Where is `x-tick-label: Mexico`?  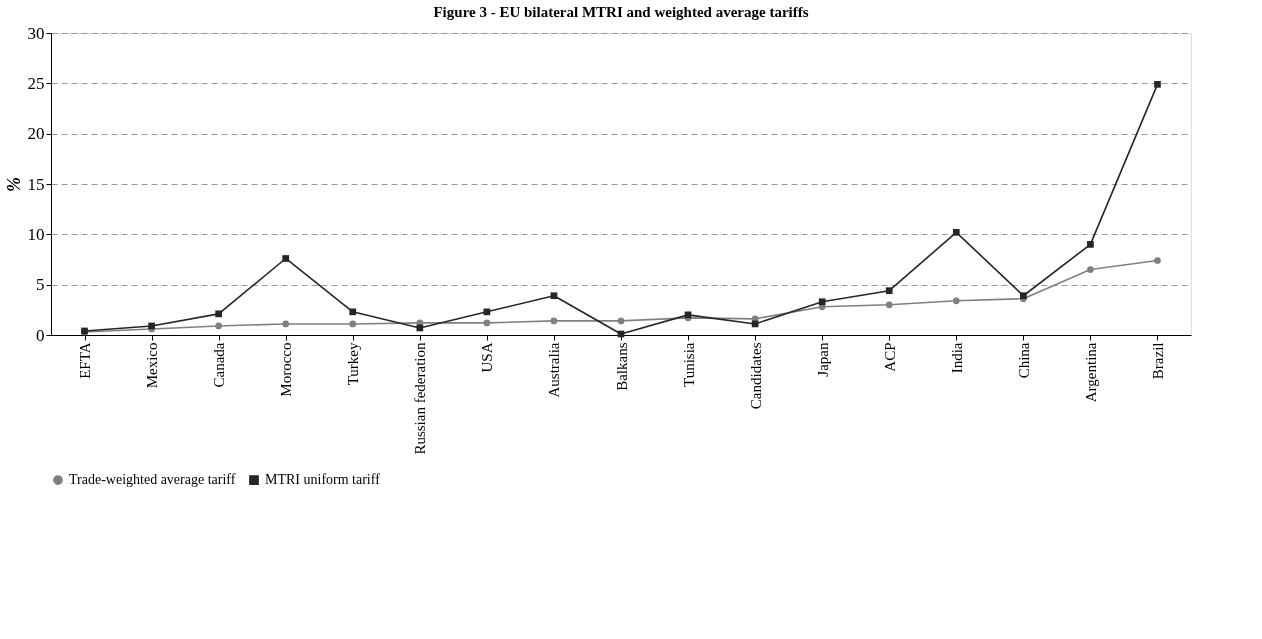 x-tick-label: Mexico is located at coordinates (152, 365).